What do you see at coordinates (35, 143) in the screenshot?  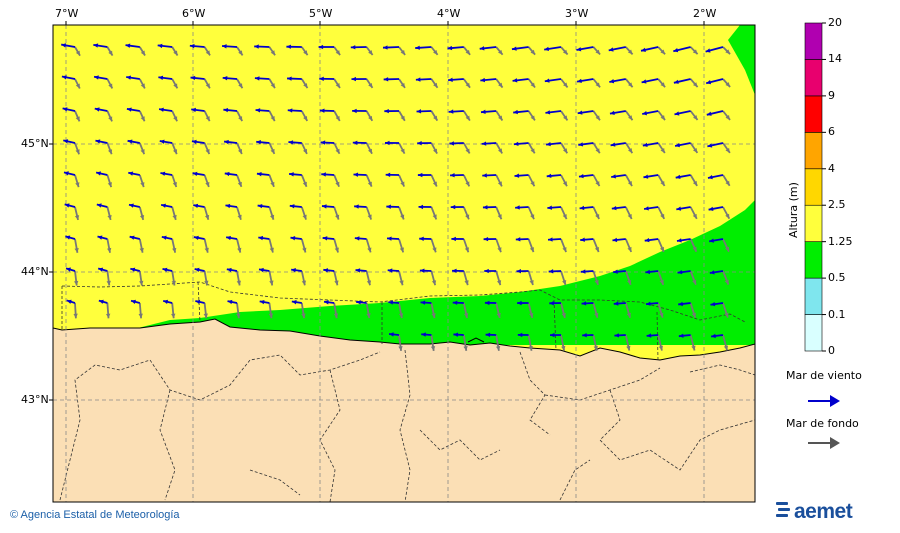 I see `lat-tick-label: 45°N` at bounding box center [35, 143].